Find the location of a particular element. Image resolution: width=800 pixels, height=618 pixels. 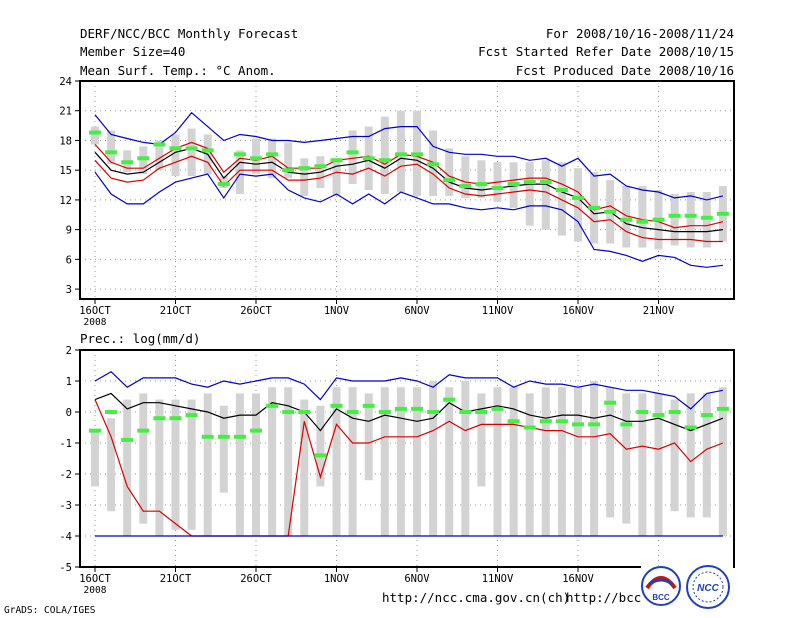

header-title: DERF/NCC/BCC Monthly Forecast is located at coordinates (189, 33).